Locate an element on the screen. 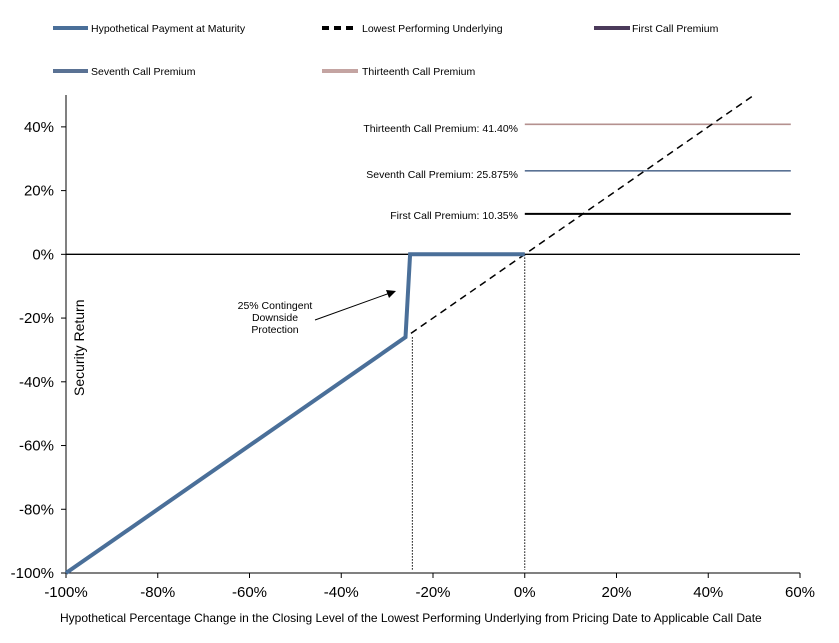 This screenshot has height=643, width=839. annotation-protection-line3: Protection is located at coordinates (274, 330).